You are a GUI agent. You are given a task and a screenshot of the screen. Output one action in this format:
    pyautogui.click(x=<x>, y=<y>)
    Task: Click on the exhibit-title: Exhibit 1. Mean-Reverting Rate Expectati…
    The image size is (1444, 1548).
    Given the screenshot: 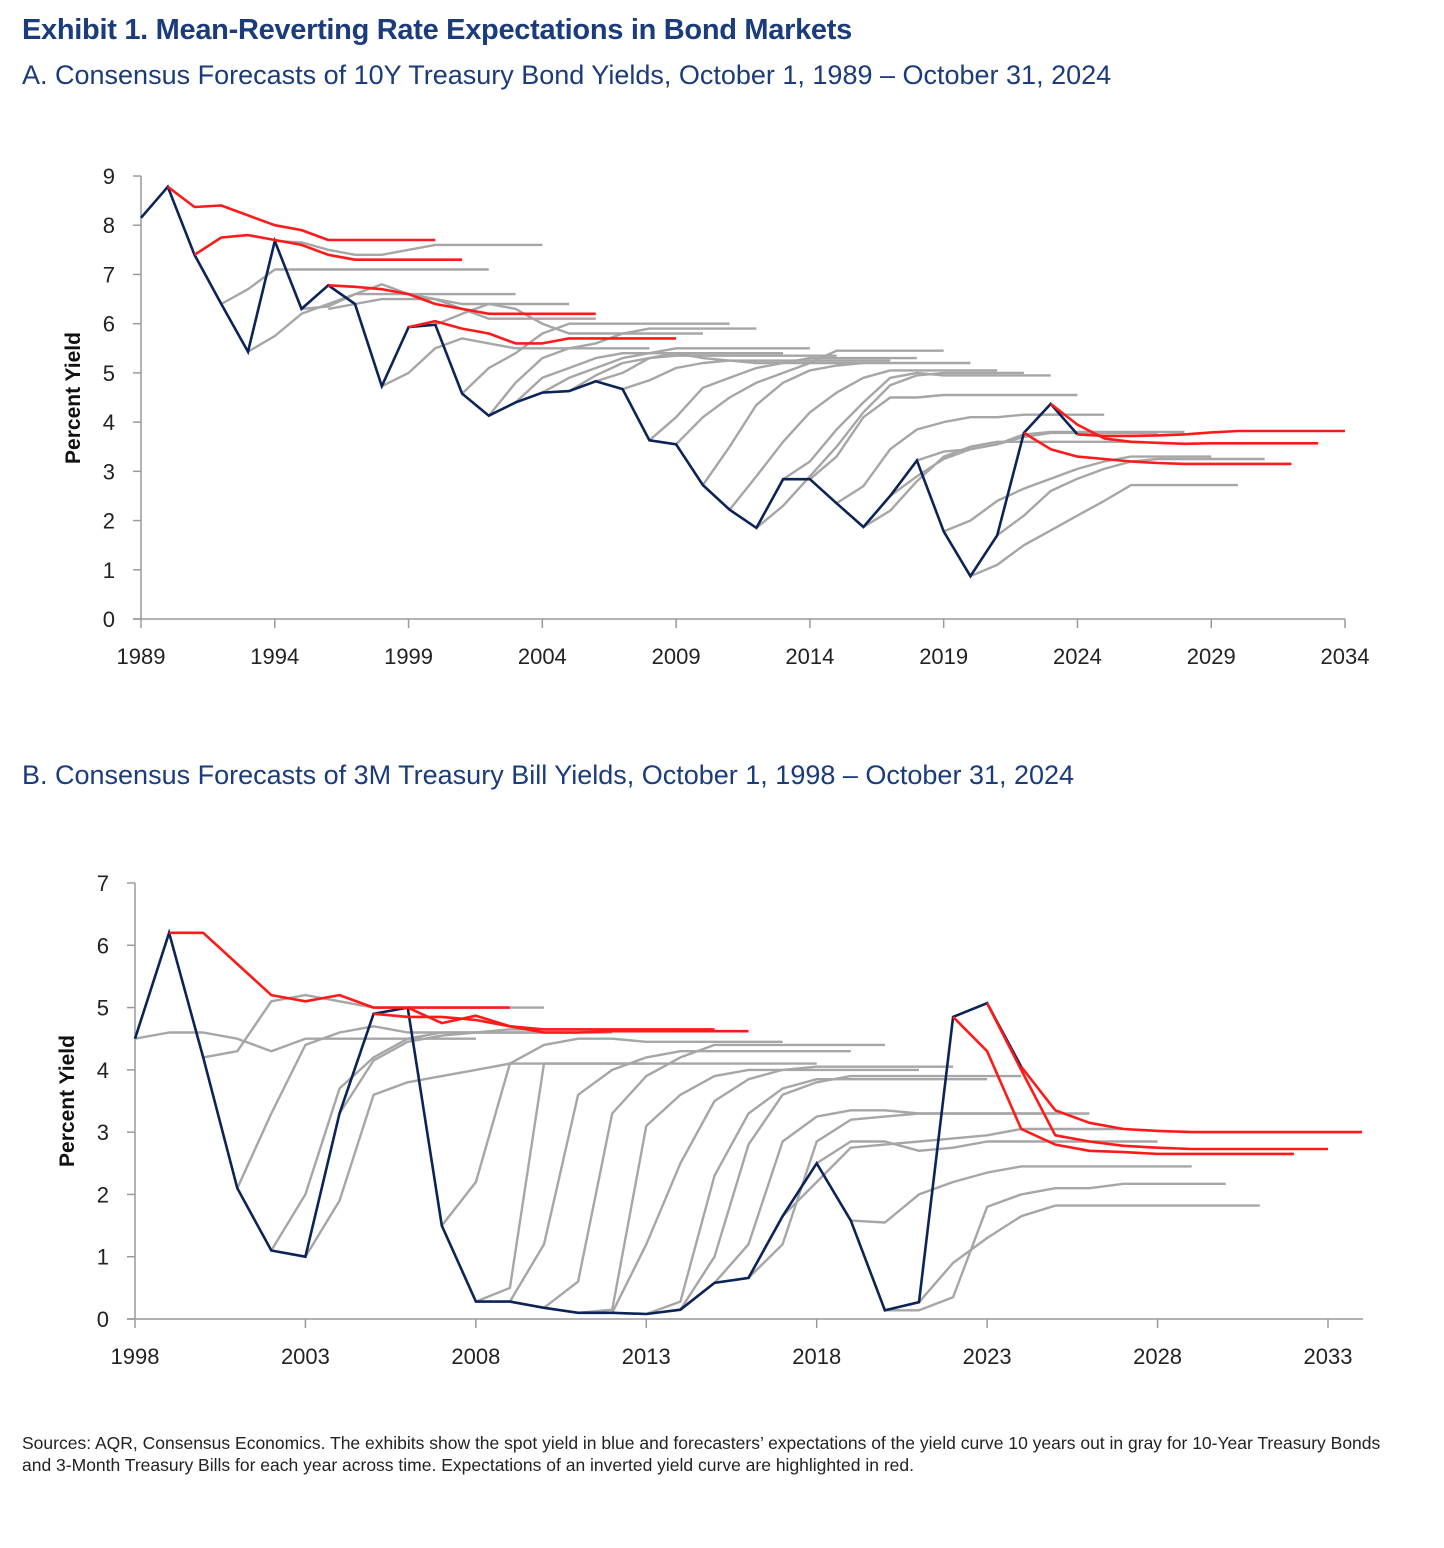 What is the action you would take?
    pyautogui.click(x=437, y=30)
    